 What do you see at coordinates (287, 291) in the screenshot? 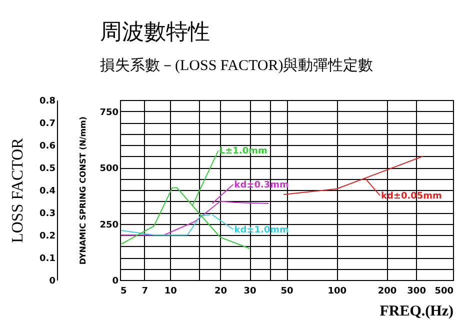
I see `x-tick-label: 50` at bounding box center [287, 291].